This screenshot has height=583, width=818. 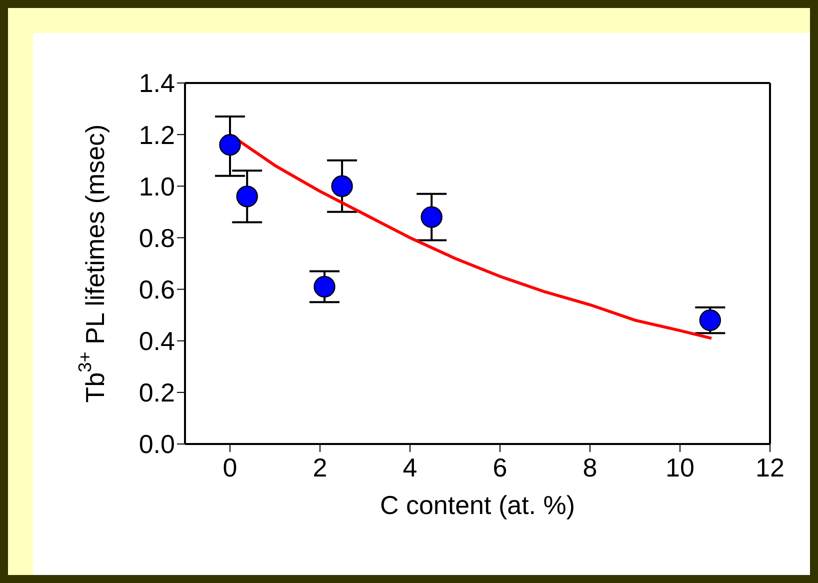 I want to click on x-tick-label: 8, so click(x=590, y=467).